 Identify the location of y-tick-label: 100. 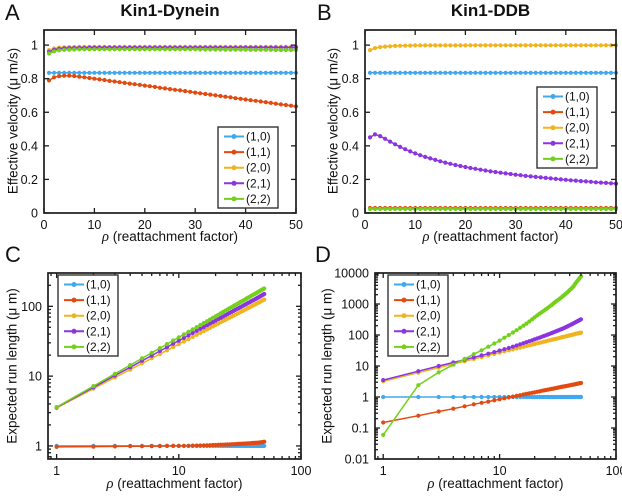
(358, 336).